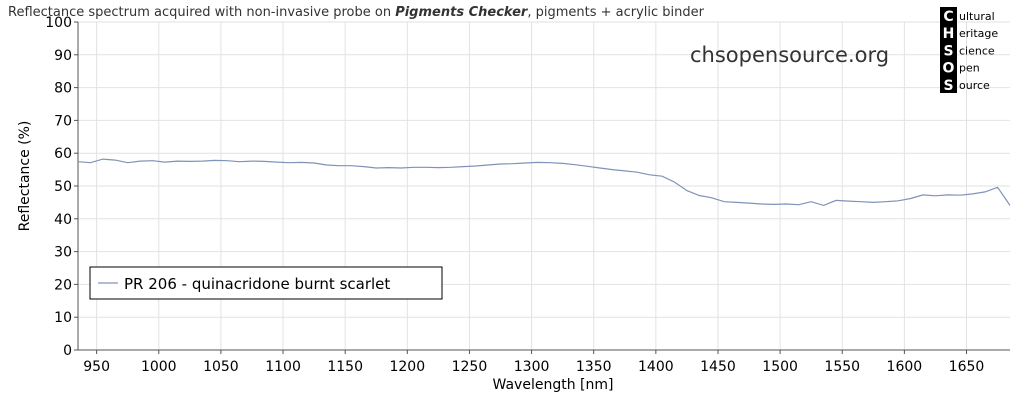 The width and height of the screenshot is (1024, 415). Describe the element at coordinates (67, 351) in the screenshot. I see `y-tick-label: 0` at that location.